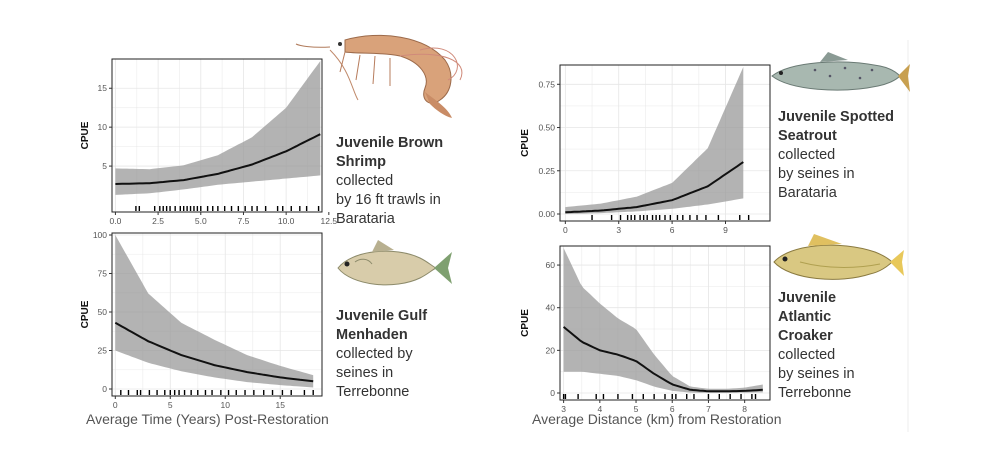 This screenshot has width=1000, height=465. Describe the element at coordinates (725, 230) in the screenshot. I see `x-tick-label: 9` at that location.